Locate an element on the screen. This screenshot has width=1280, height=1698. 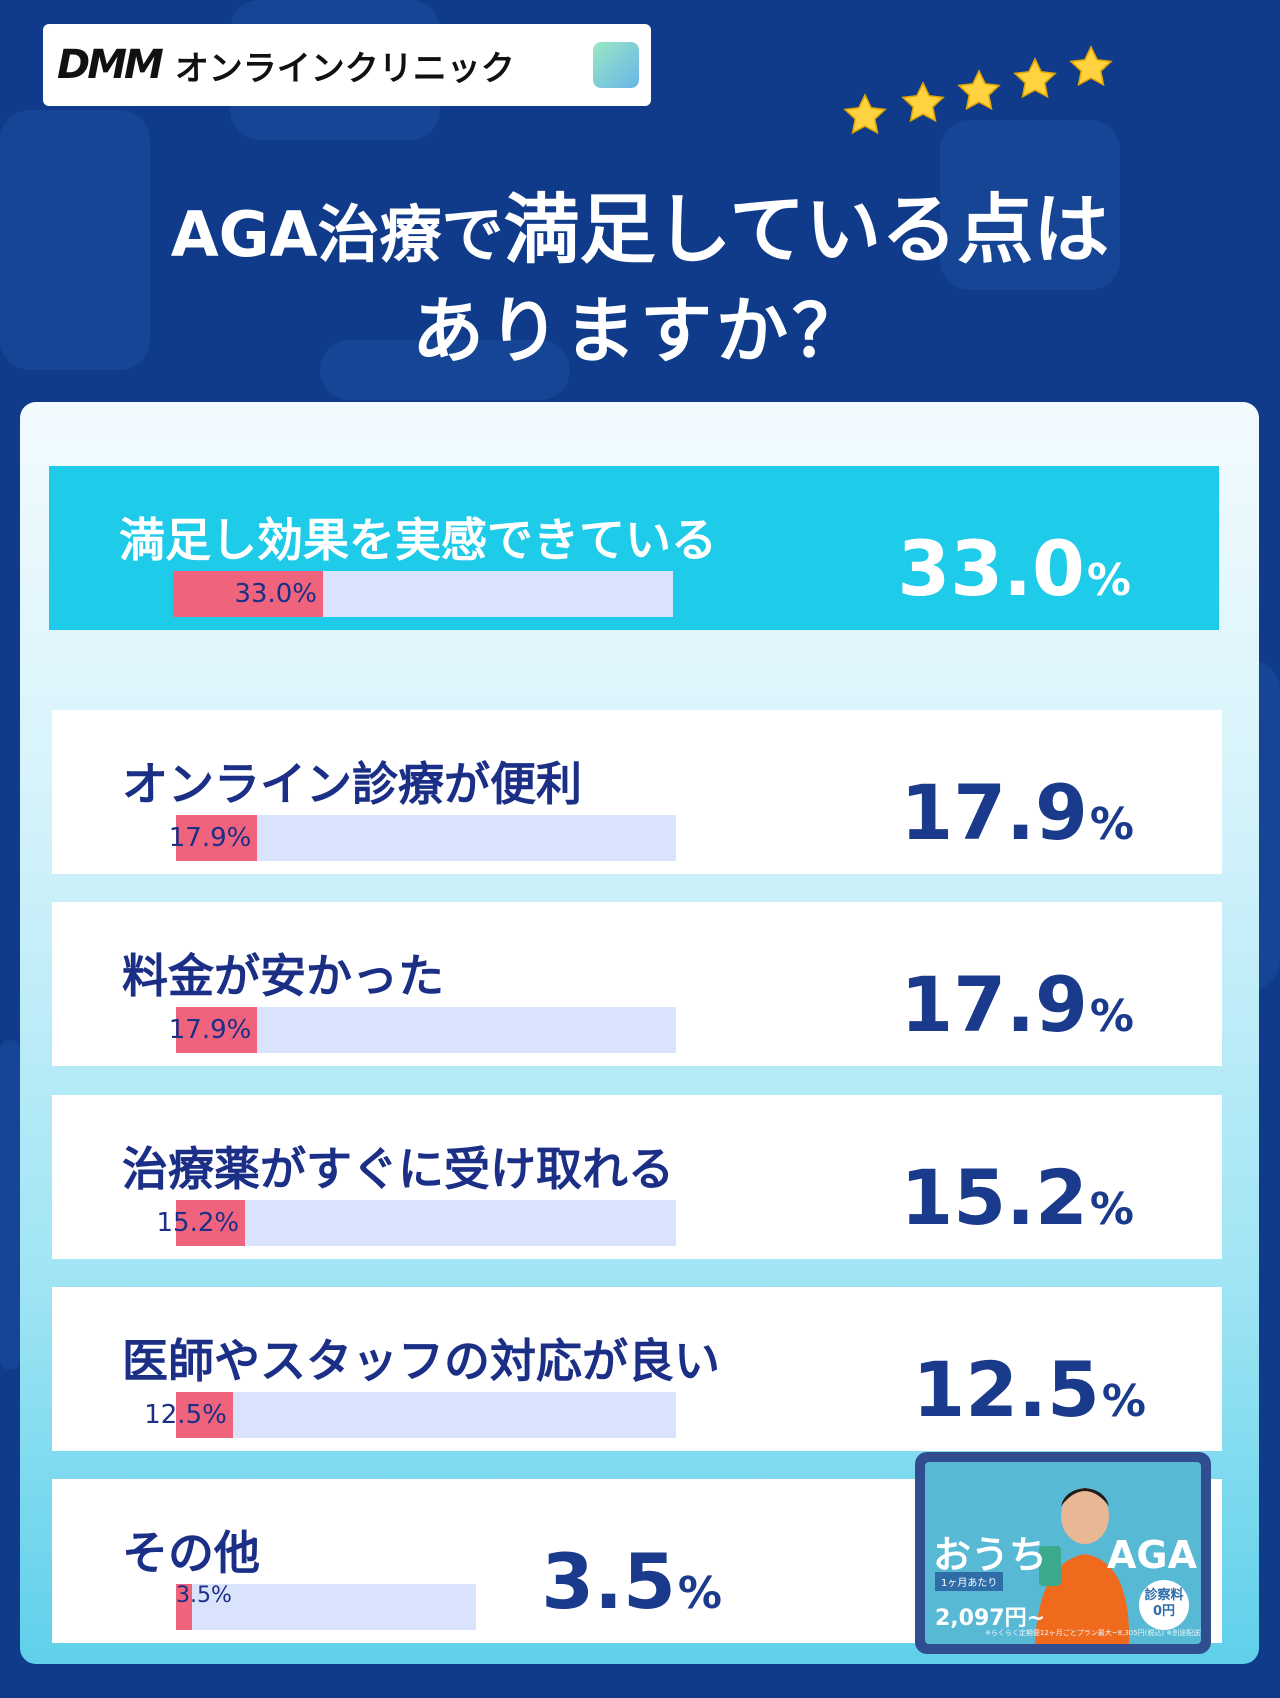
promo-title-left: おうち is located at coordinates (990, 1555).